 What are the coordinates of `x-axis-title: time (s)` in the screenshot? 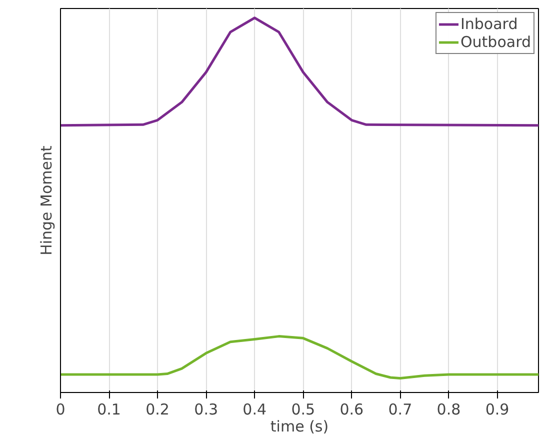 It's located at (299, 427).